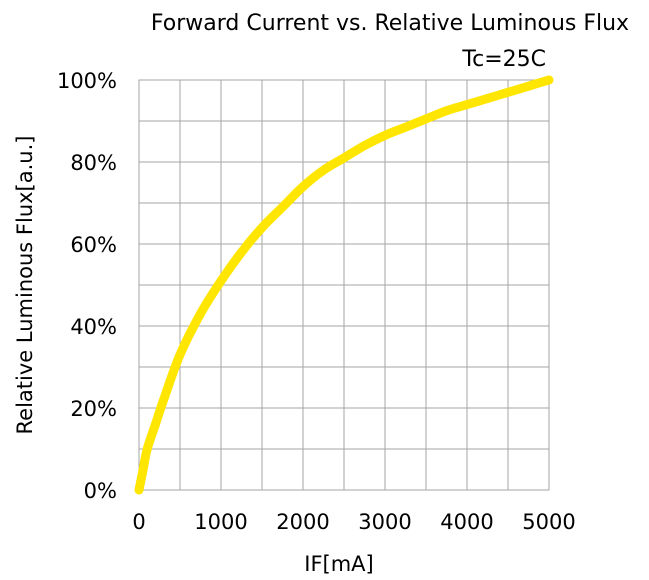 The height and width of the screenshot is (580, 649). What do you see at coordinates (93, 327) in the screenshot?
I see `y-tick-label: 40%` at bounding box center [93, 327].